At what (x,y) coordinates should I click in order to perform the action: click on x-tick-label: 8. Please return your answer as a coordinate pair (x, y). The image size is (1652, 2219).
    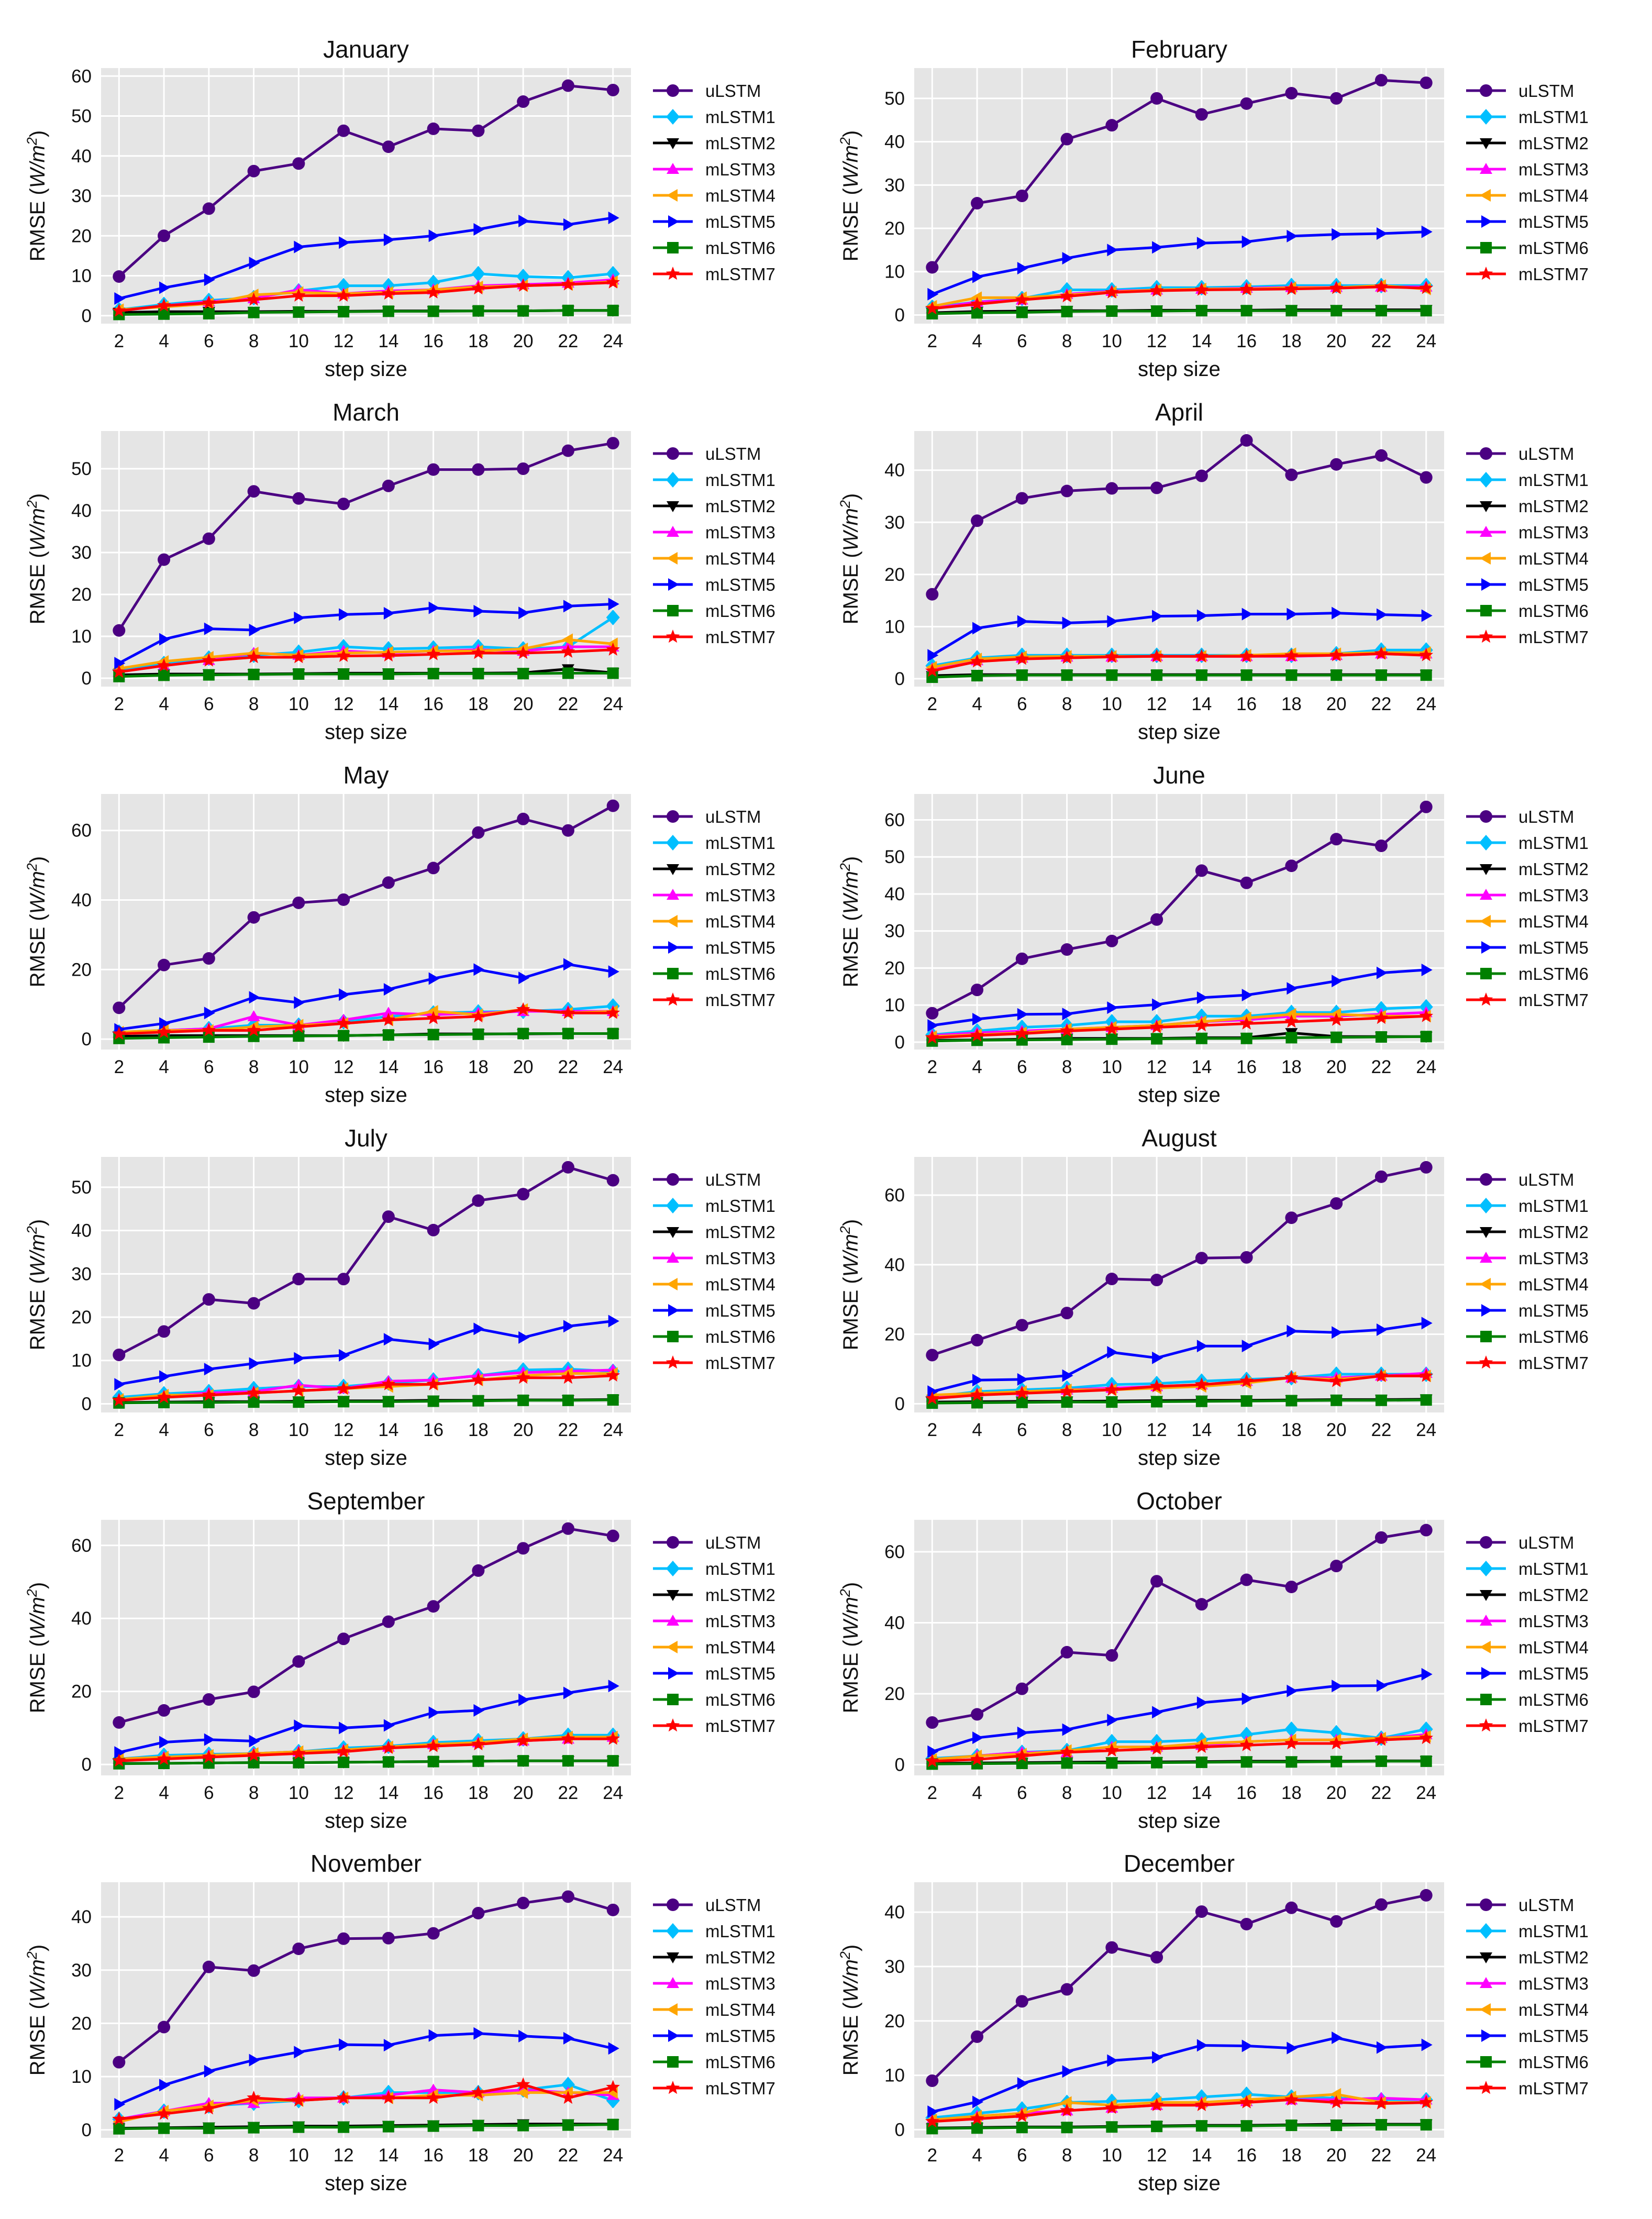
    Looking at the image, I should click on (254, 1067).